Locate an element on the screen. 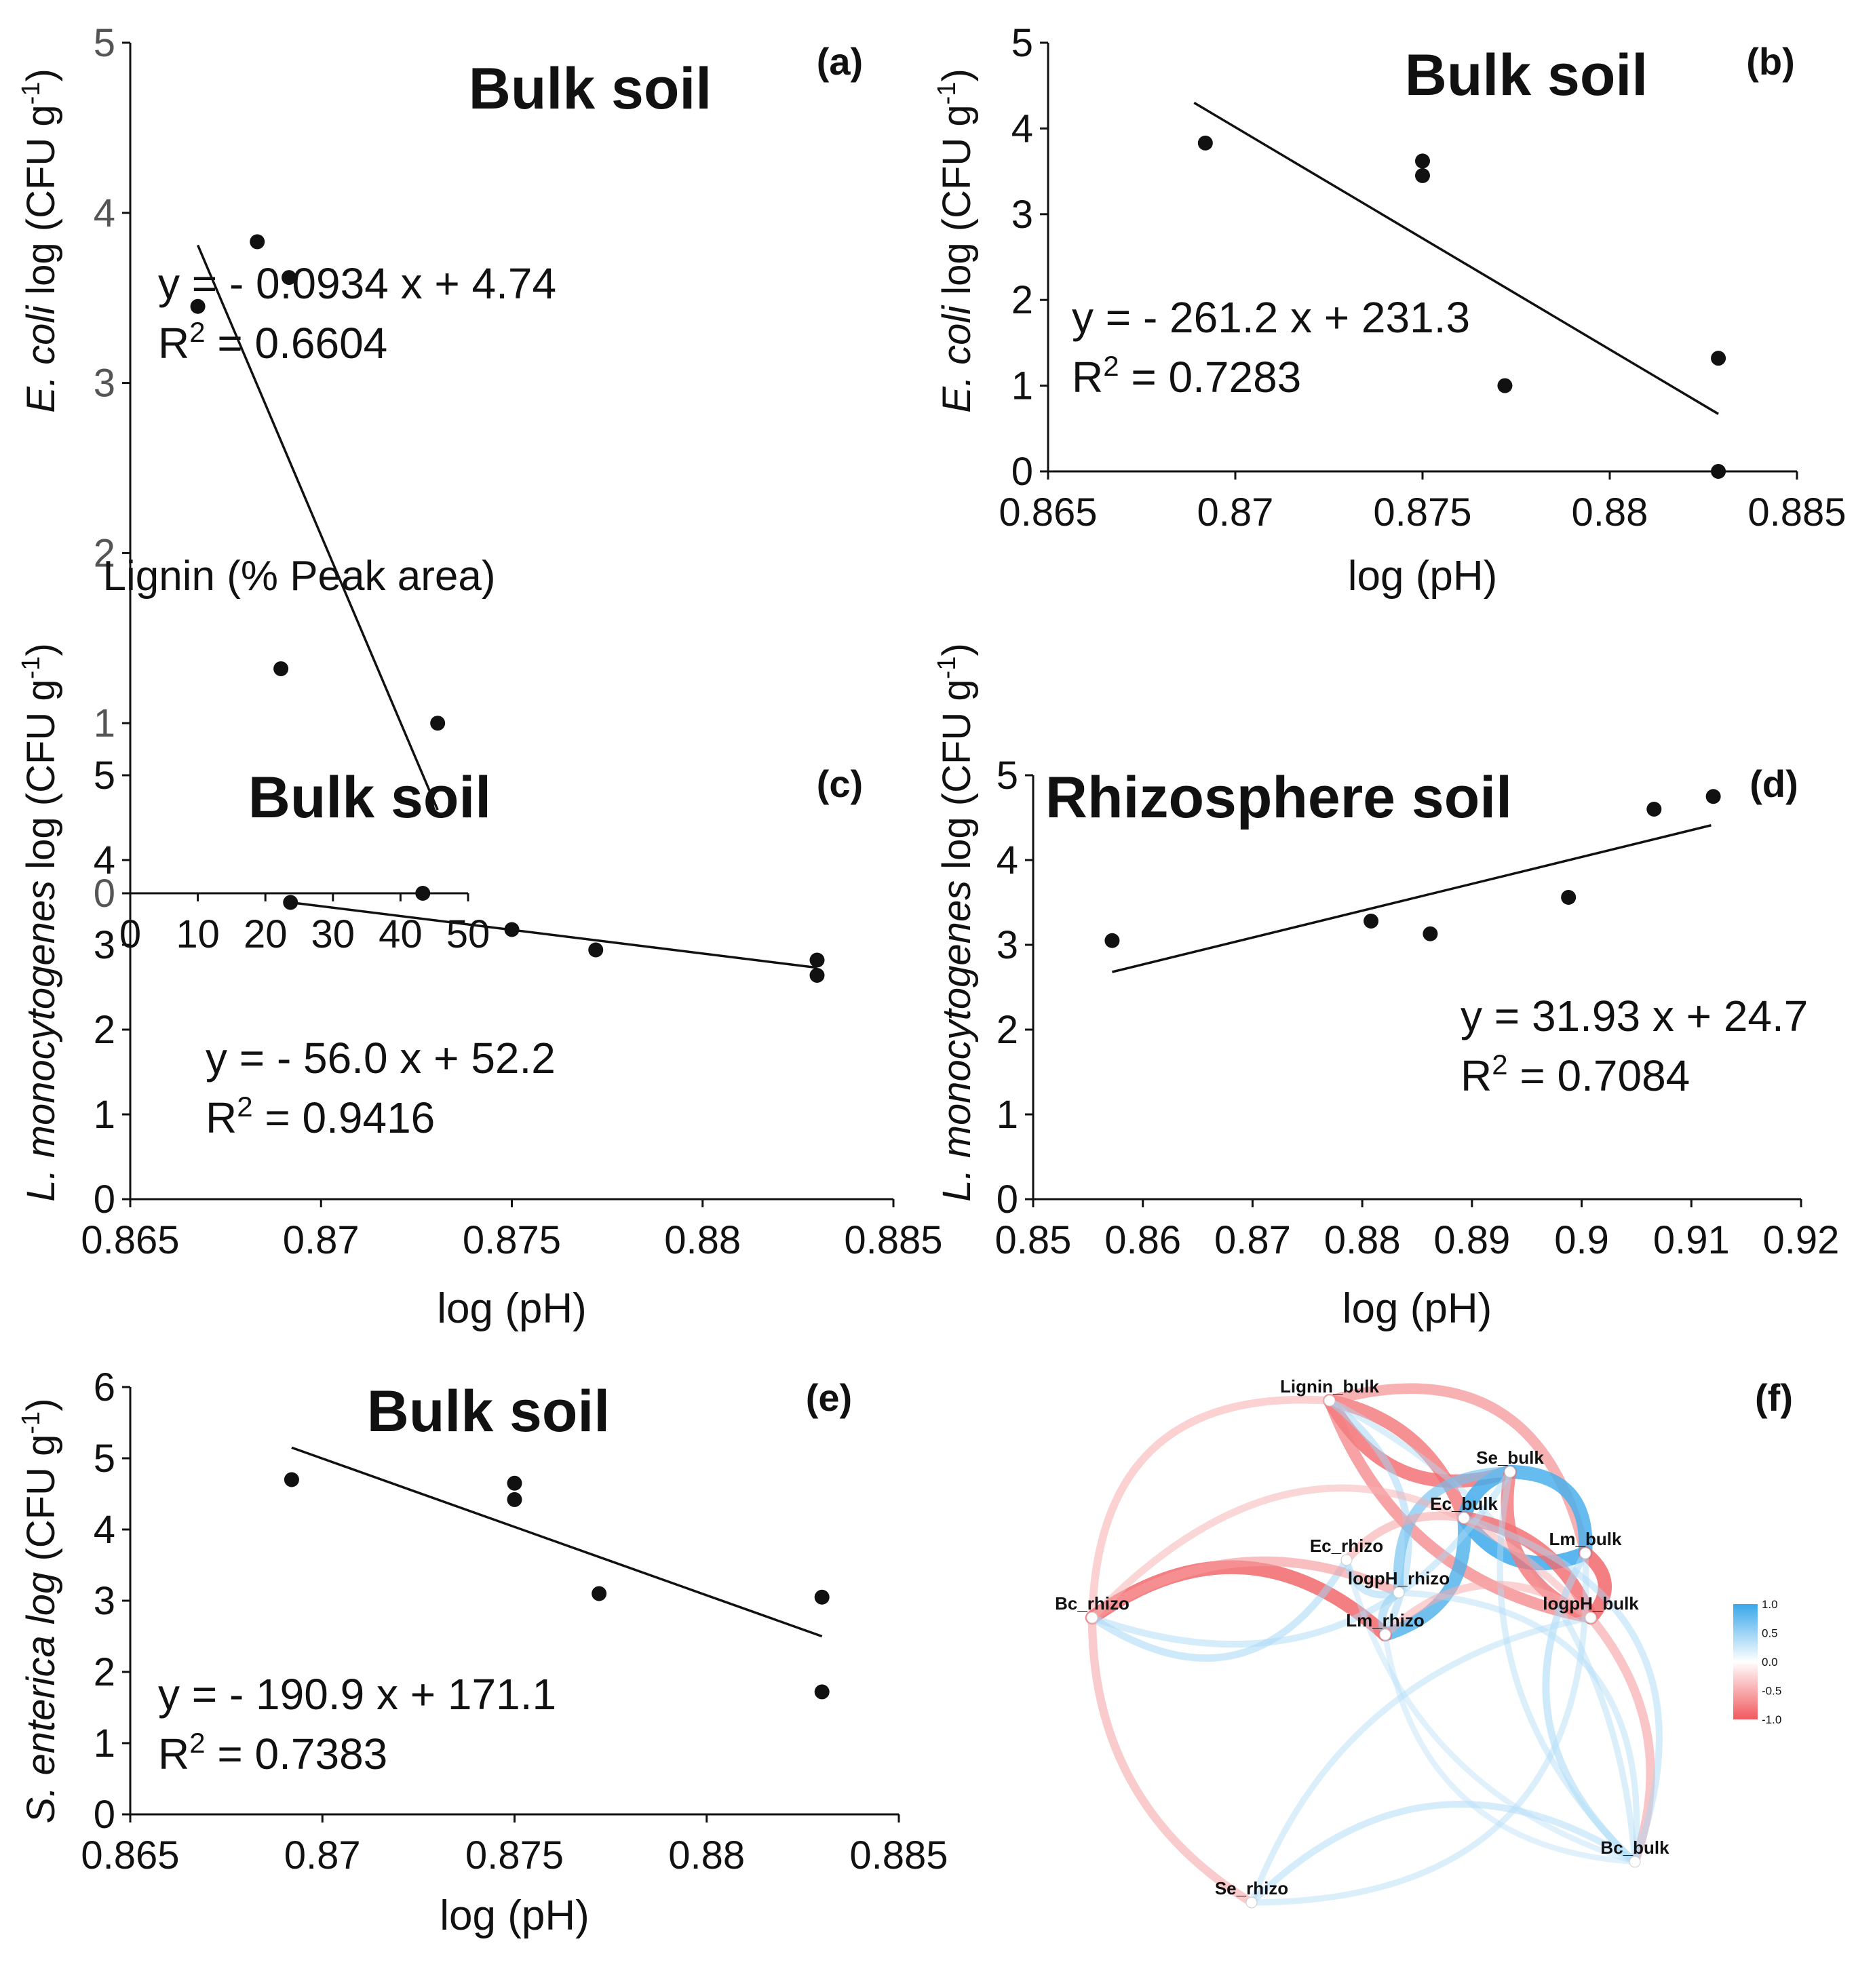 This screenshot has height=1988, width=1875. panel-label: (e) is located at coordinates (829, 1397).